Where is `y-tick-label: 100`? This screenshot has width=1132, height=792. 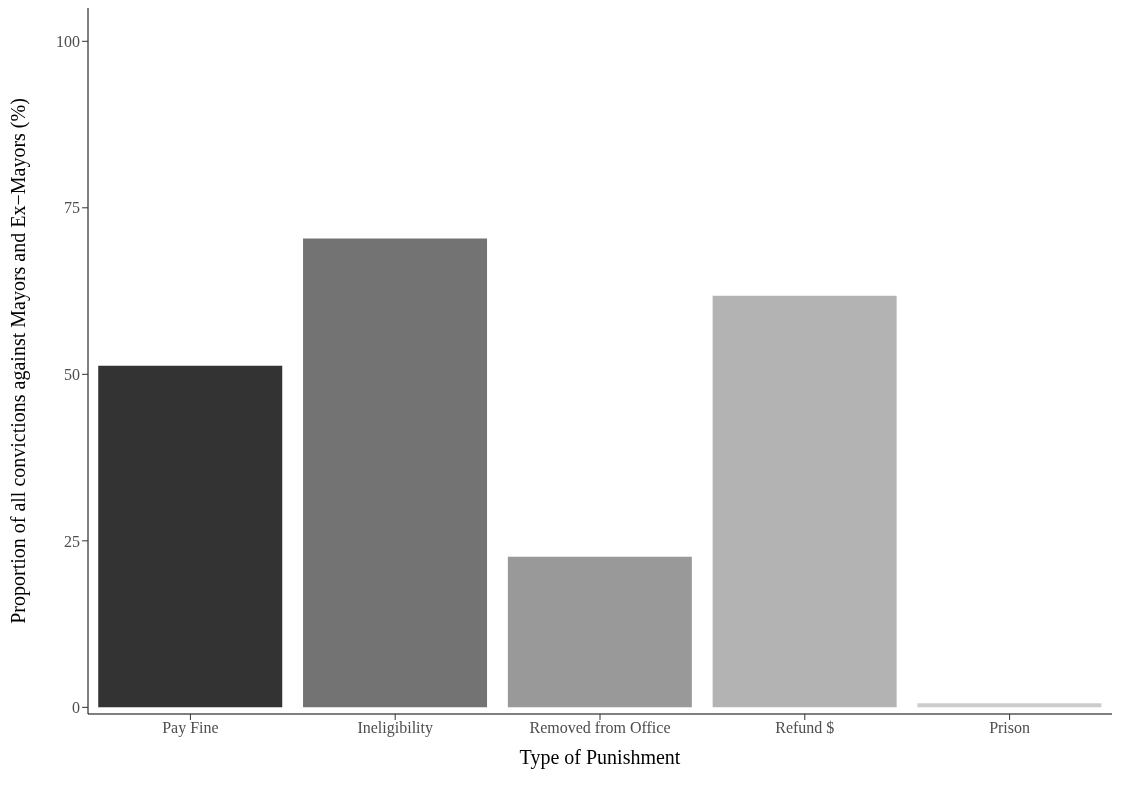
y-tick-label: 100 is located at coordinates (68, 41).